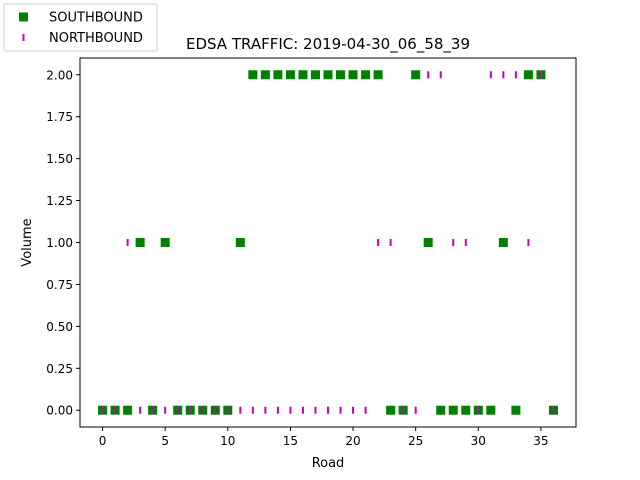 This screenshot has height=480, width=640. I want to click on y-tick-label: 1.50, so click(59, 159).